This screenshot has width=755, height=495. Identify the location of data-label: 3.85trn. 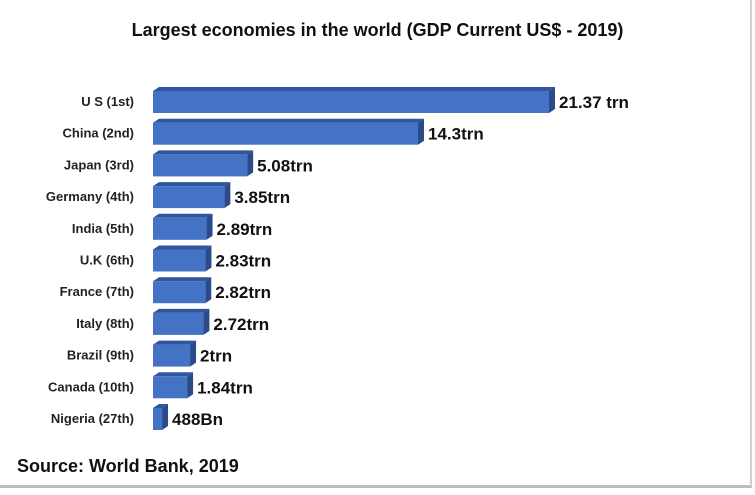
(262, 197).